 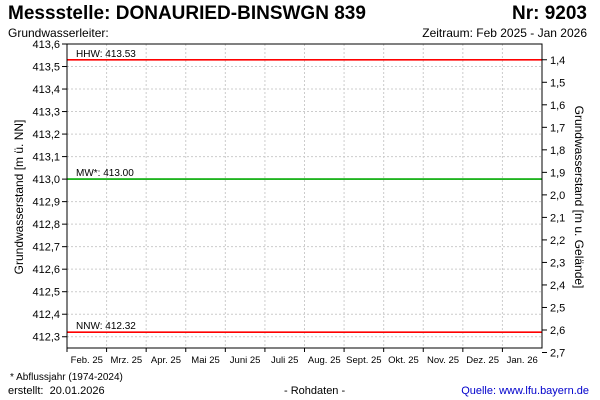 What do you see at coordinates (557, 218) in the screenshot?
I see `y-tick-label-right: 2,1` at bounding box center [557, 218].